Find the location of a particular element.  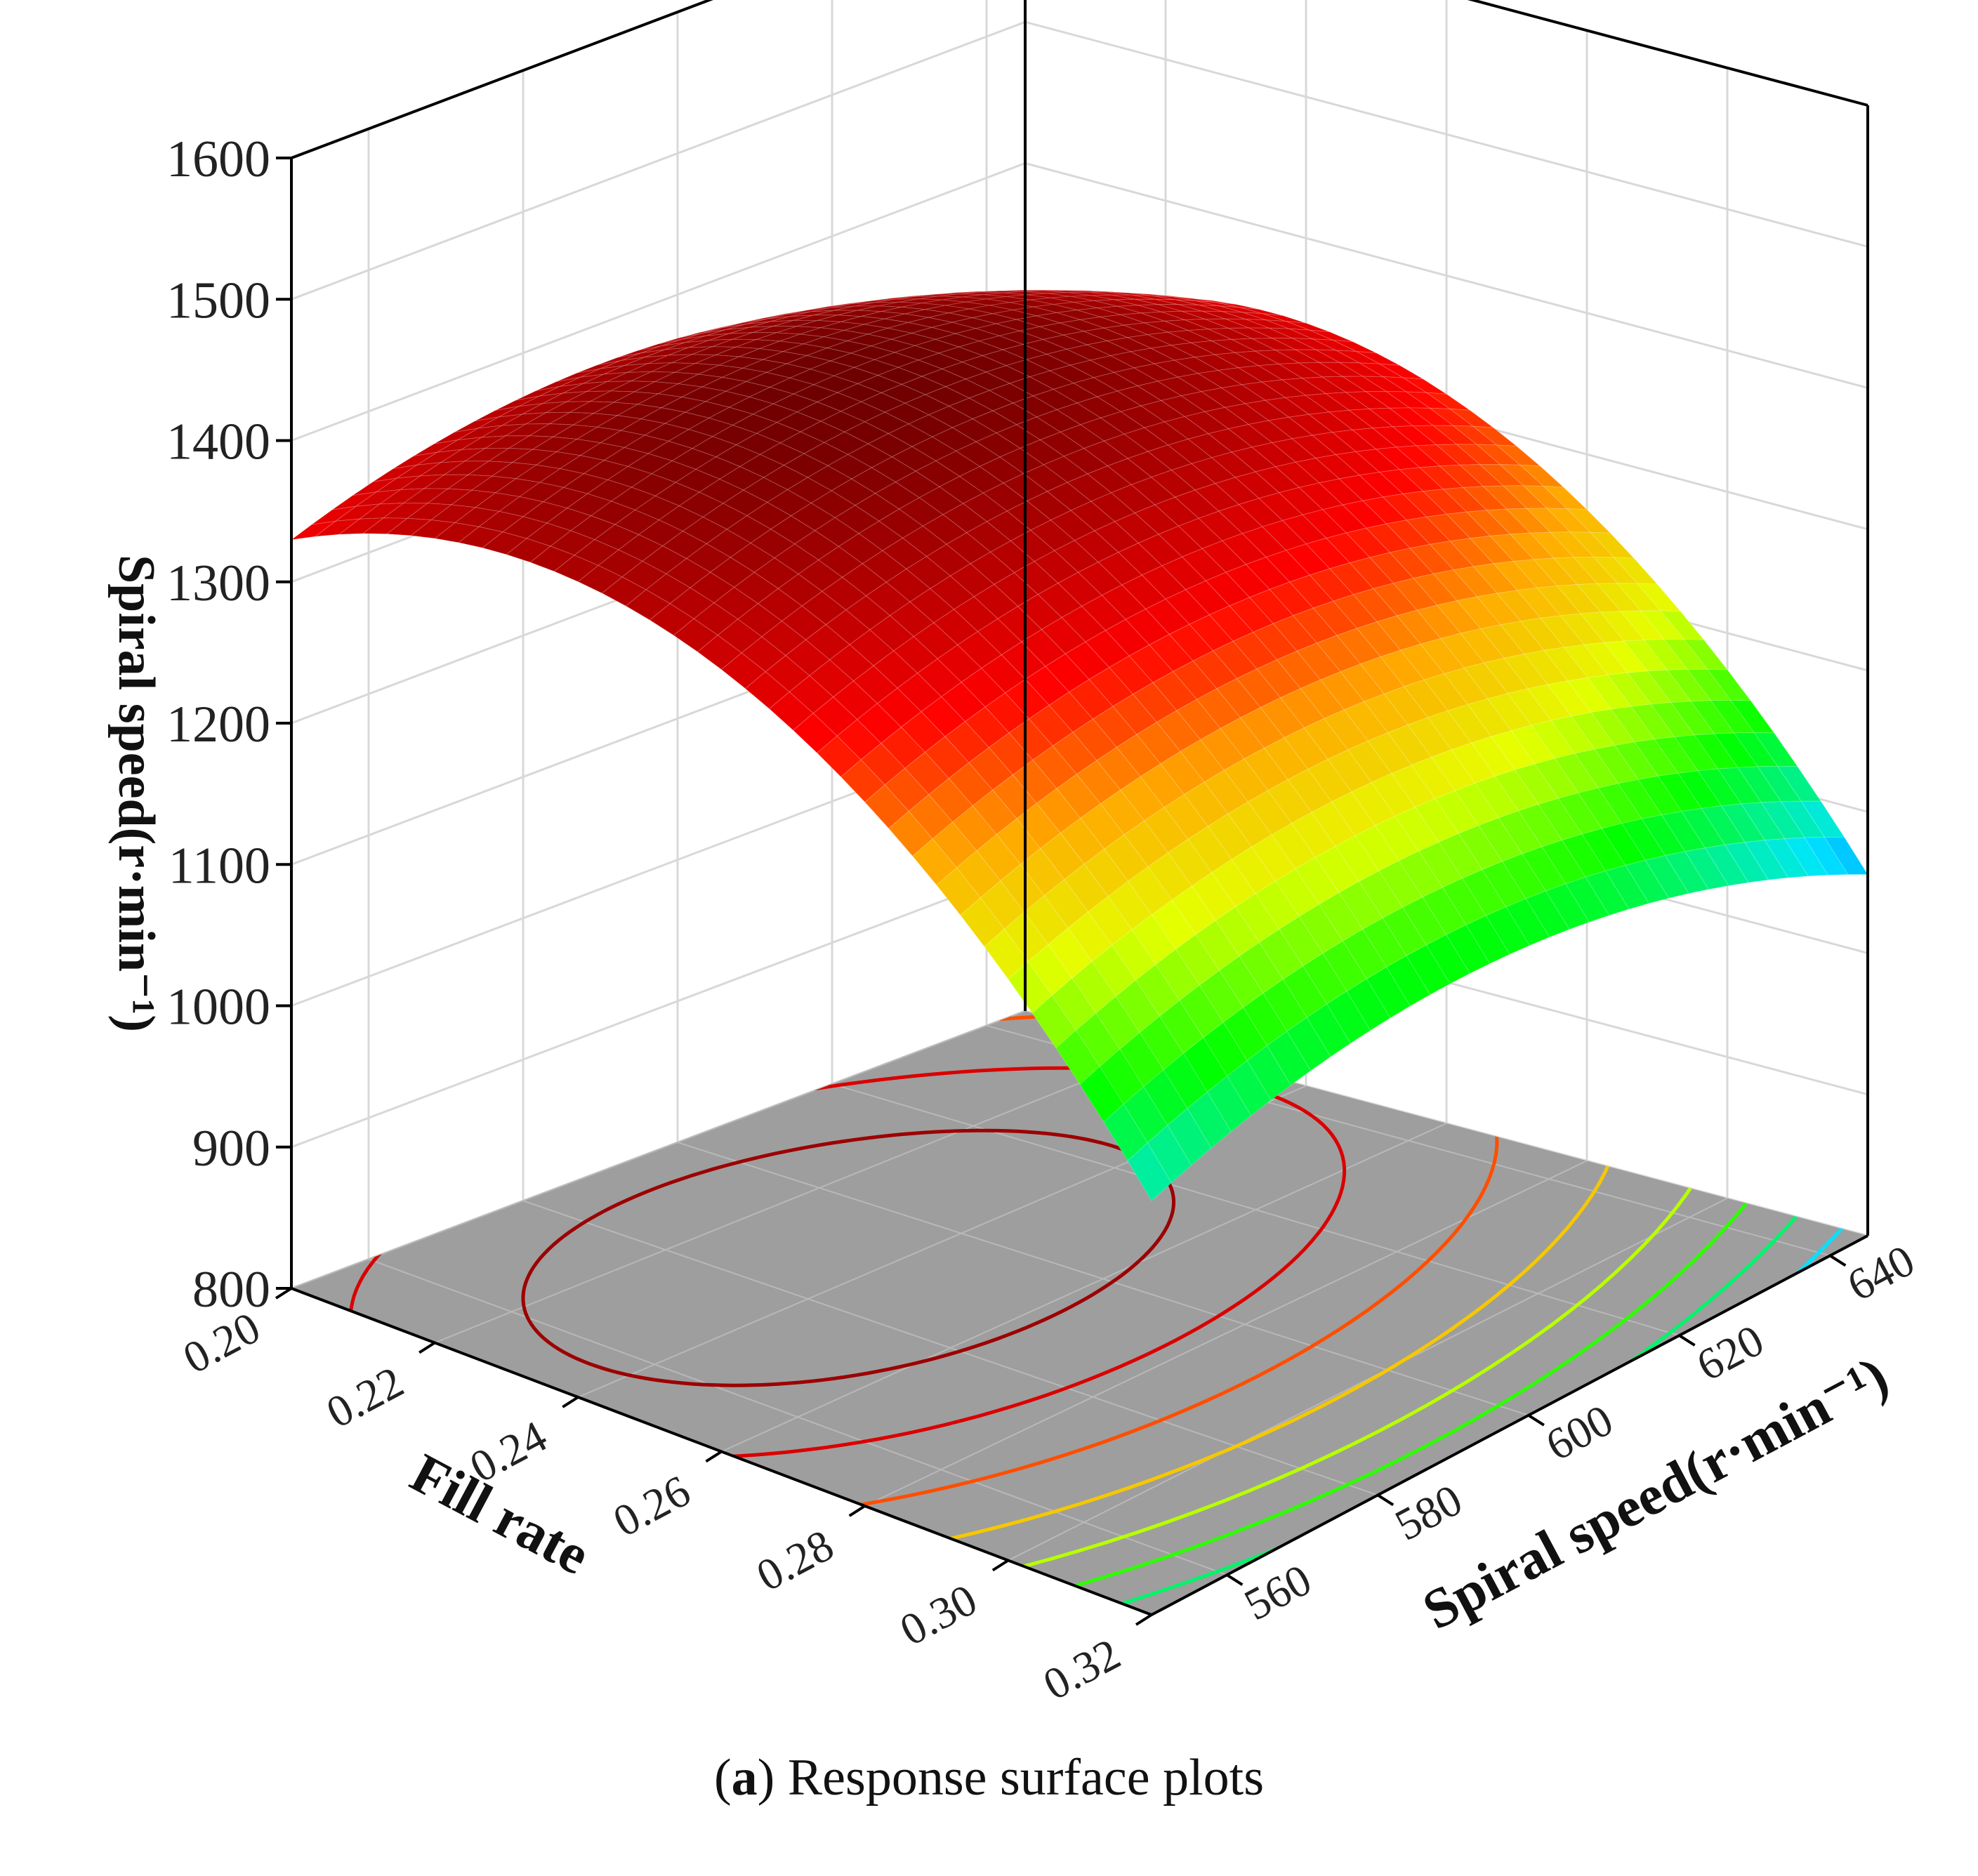

z-tick-label: 1600 is located at coordinates (218, 159).